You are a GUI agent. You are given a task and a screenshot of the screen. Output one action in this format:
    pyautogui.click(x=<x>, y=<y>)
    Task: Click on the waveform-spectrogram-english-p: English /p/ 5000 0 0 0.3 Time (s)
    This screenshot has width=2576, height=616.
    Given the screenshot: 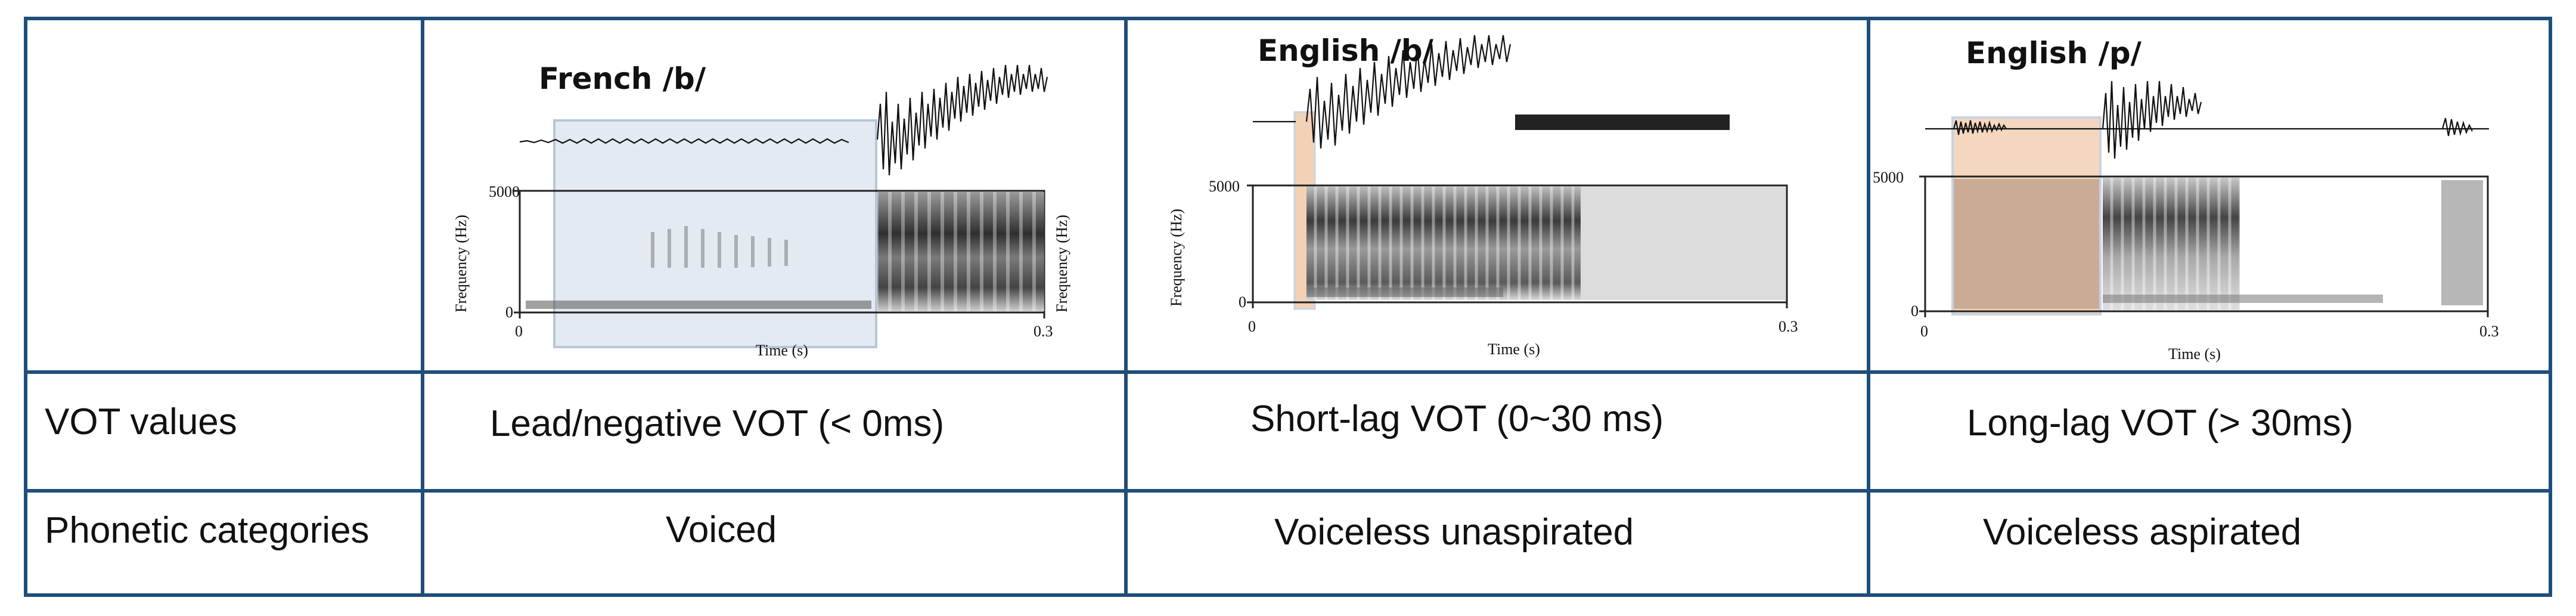 What is the action you would take?
    pyautogui.click(x=2186, y=200)
    